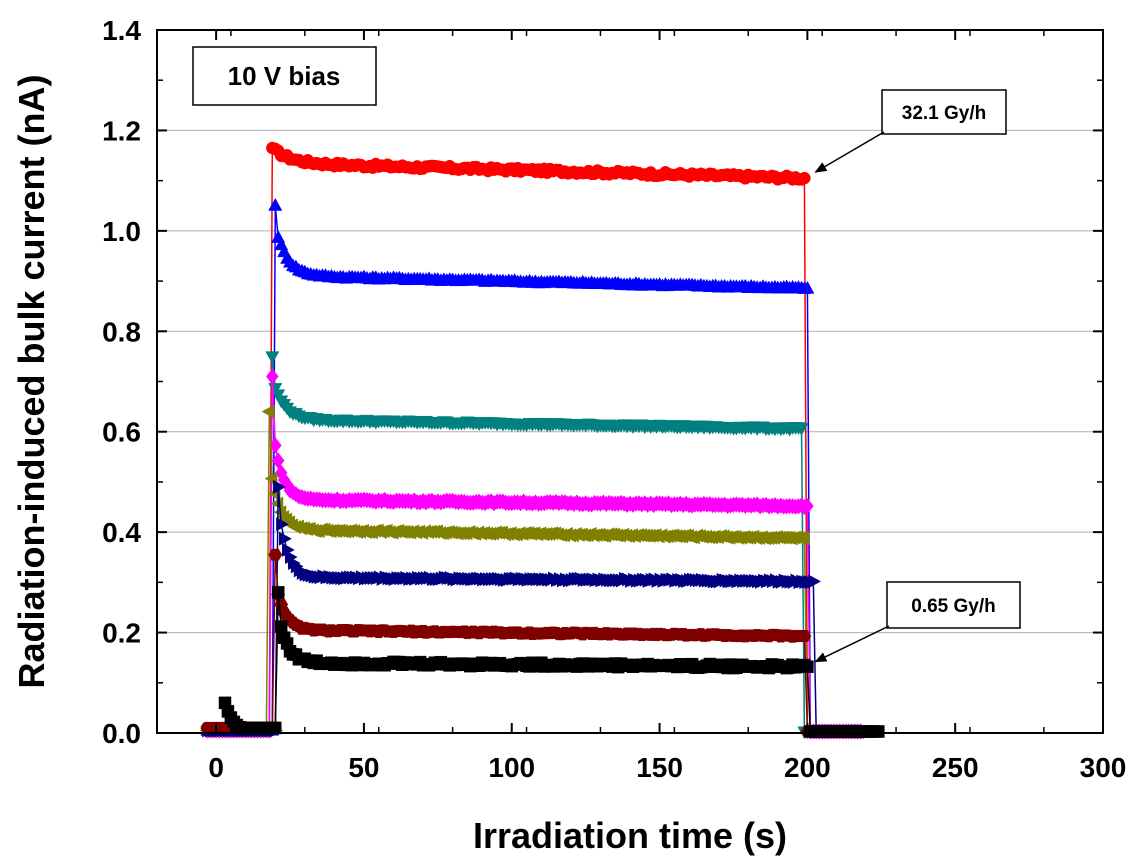 The height and width of the screenshot is (861, 1140). What do you see at coordinates (363, 767) in the screenshot?
I see `x-tick-label: 50` at bounding box center [363, 767].